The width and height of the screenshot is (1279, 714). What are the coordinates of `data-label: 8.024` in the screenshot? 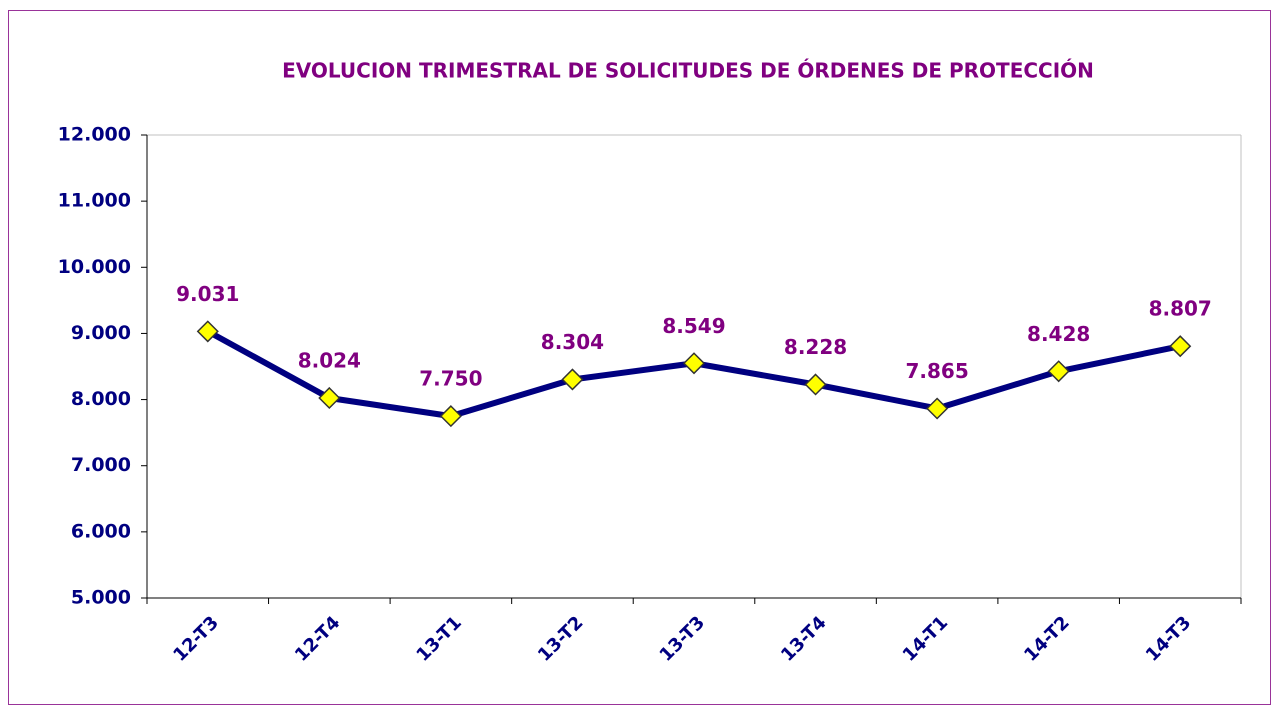 It's located at (329, 360).